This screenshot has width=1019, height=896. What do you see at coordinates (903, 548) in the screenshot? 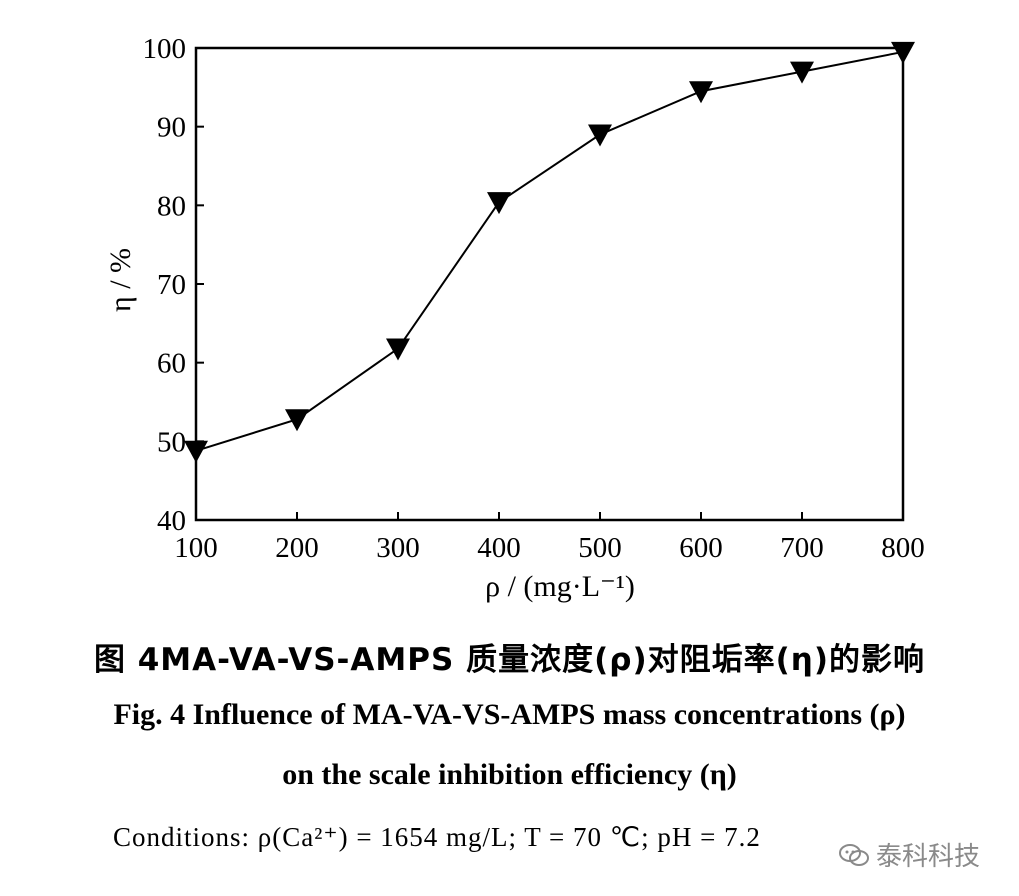
I see `x-tick-label: 800` at bounding box center [903, 548].